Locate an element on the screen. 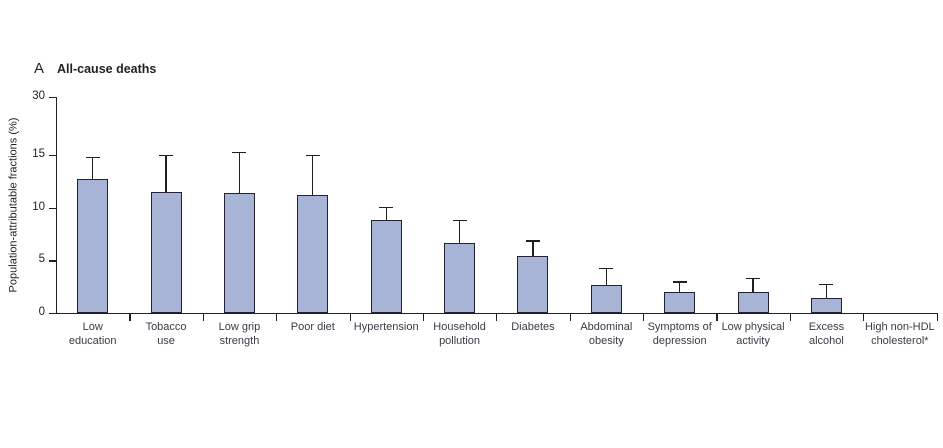  category-label: Hypertension is located at coordinates (386, 328).